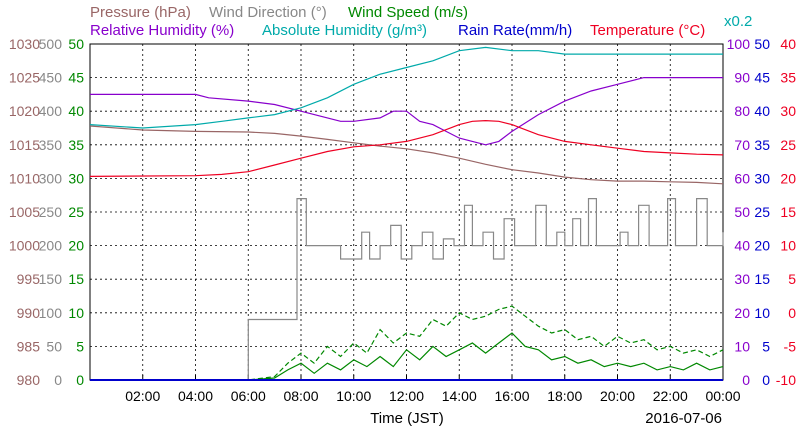 This screenshot has height=434, width=800. Describe the element at coordinates (408, 12) in the screenshot. I see `legend-wind-speed: Wind Speed (m/s)` at that location.